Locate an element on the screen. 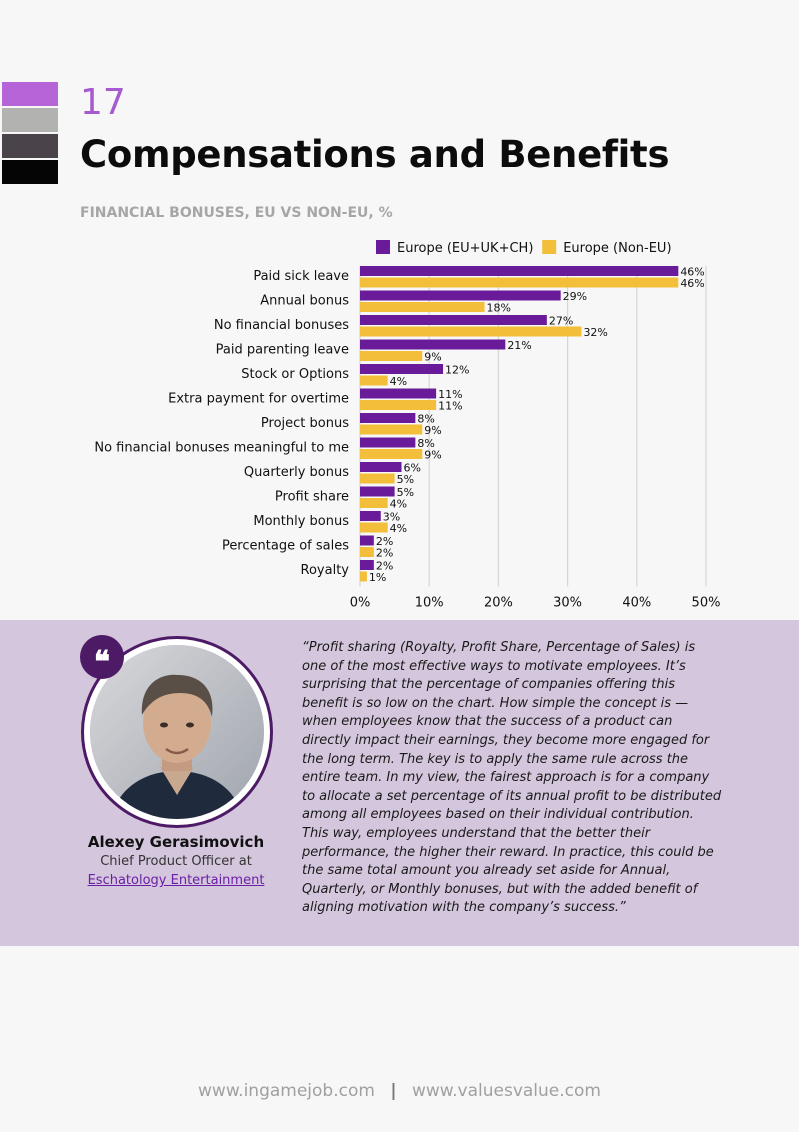  category-label: Monthly bonus is located at coordinates (301, 521).